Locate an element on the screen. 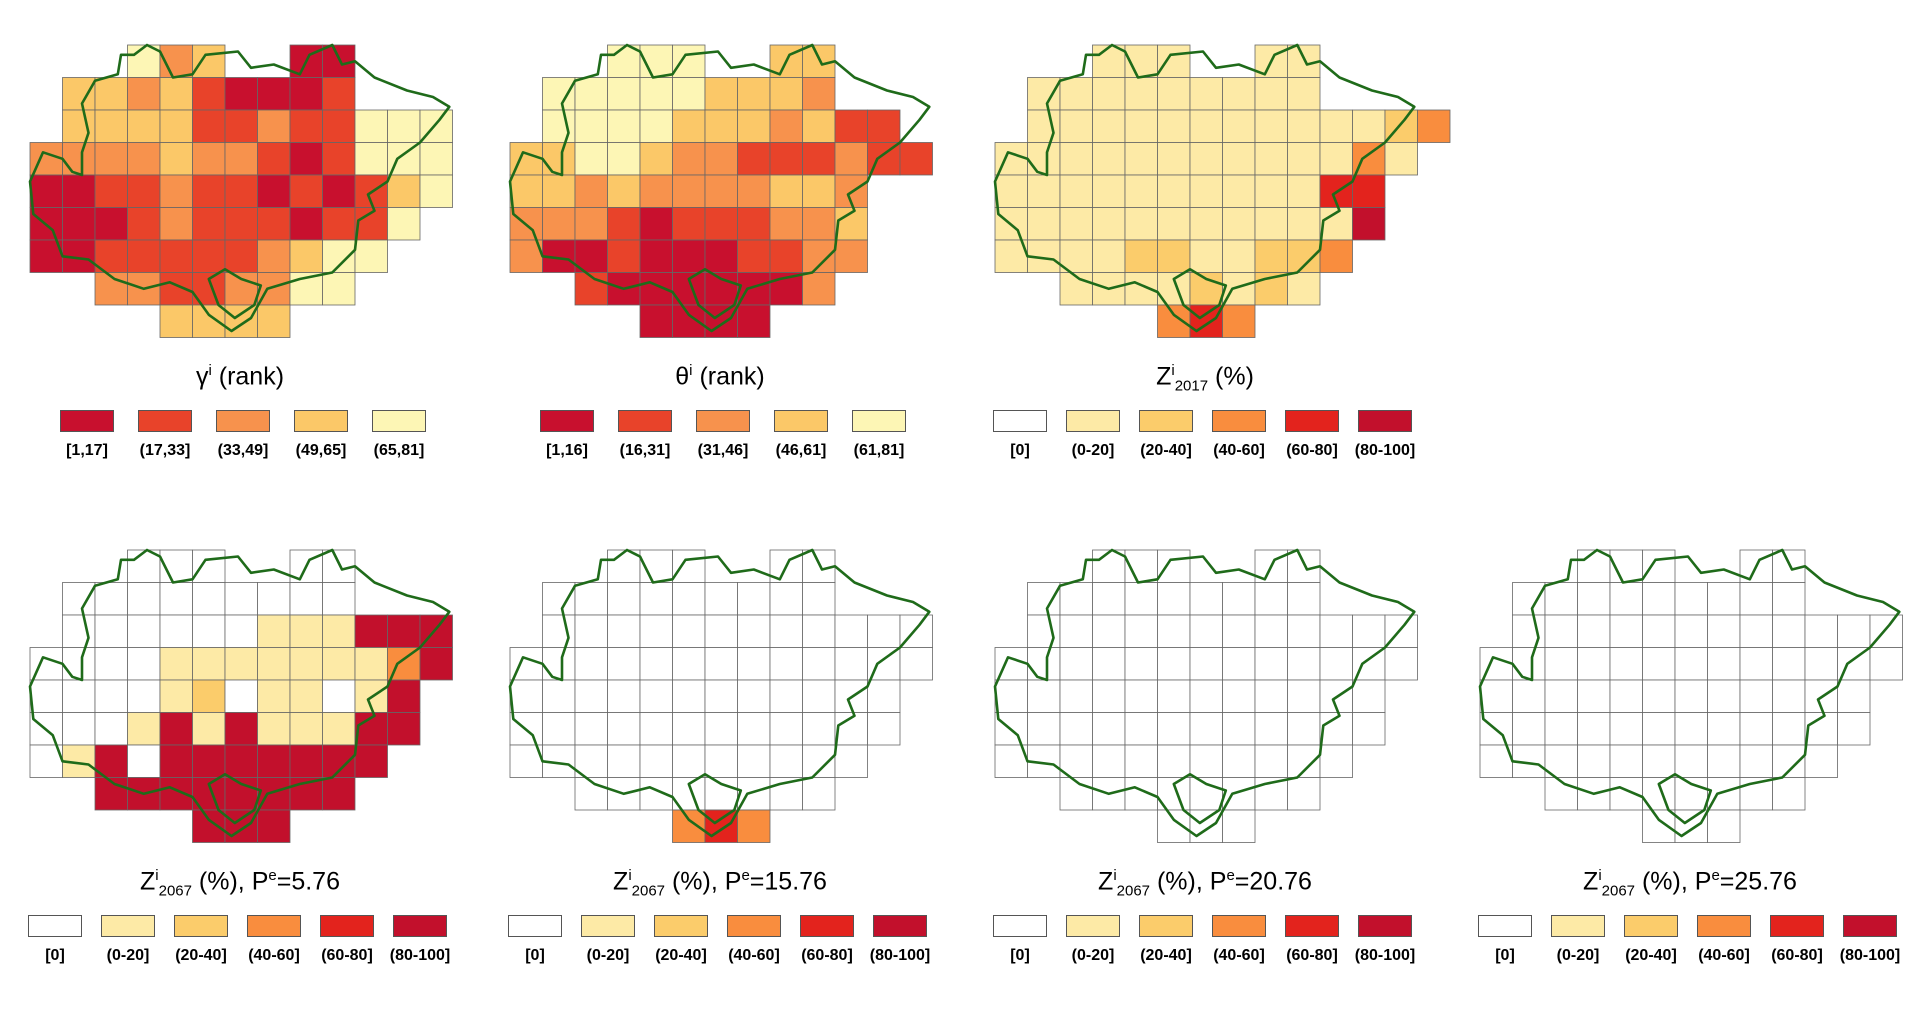  title-text: (%), P is located at coordinates (1188, 881).